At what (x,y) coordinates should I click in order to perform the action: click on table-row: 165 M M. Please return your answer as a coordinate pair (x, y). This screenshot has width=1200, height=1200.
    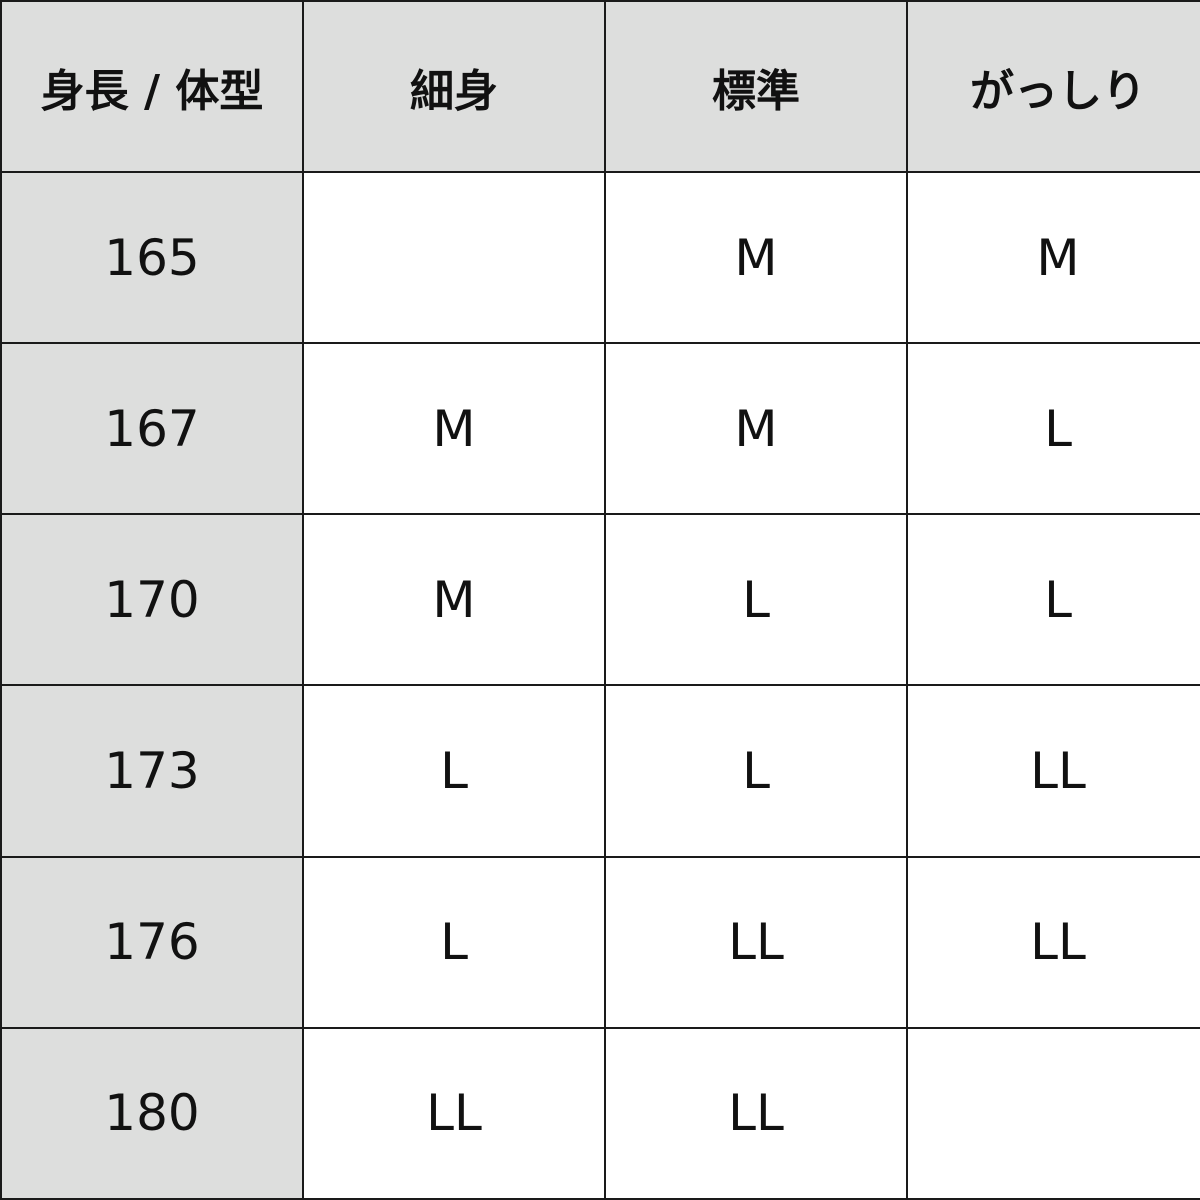
    Looking at the image, I should click on (600, 257).